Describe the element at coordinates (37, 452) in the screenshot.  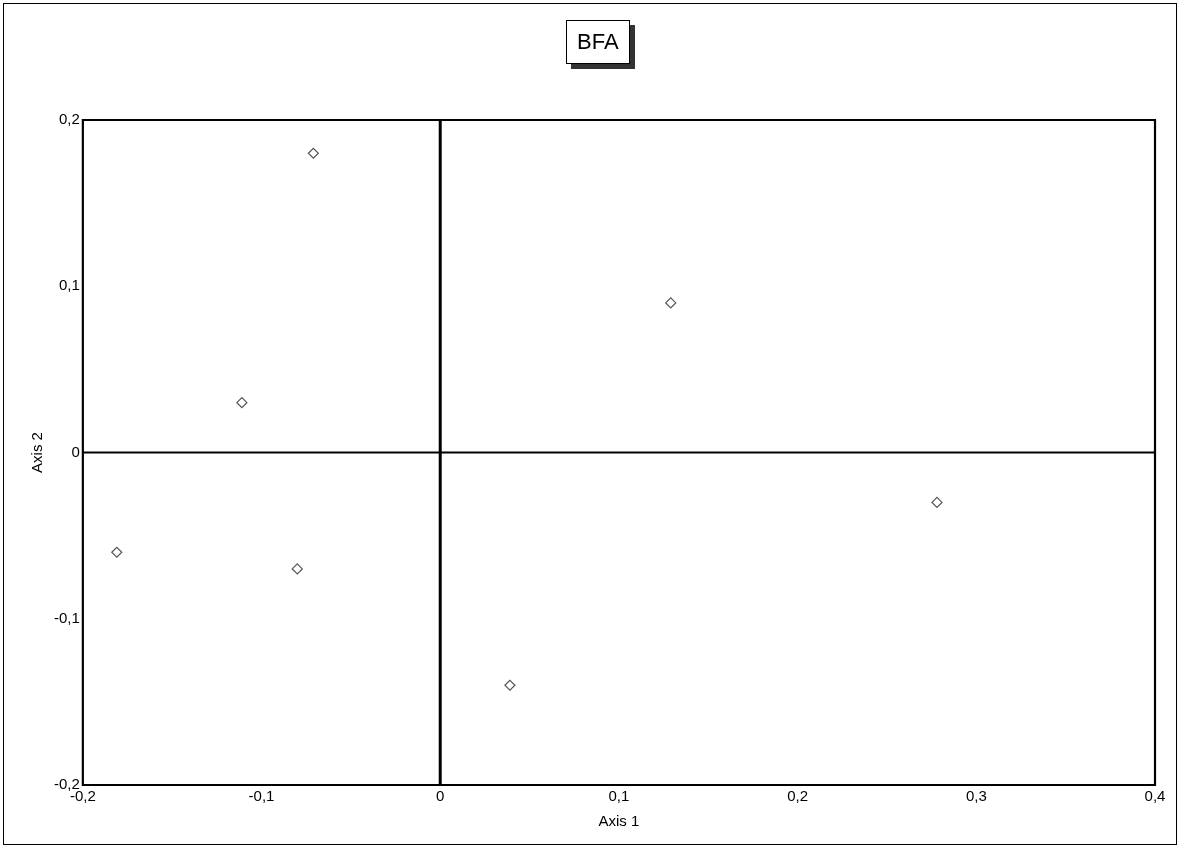
I see `y-axis-title: Axis 2` at that location.